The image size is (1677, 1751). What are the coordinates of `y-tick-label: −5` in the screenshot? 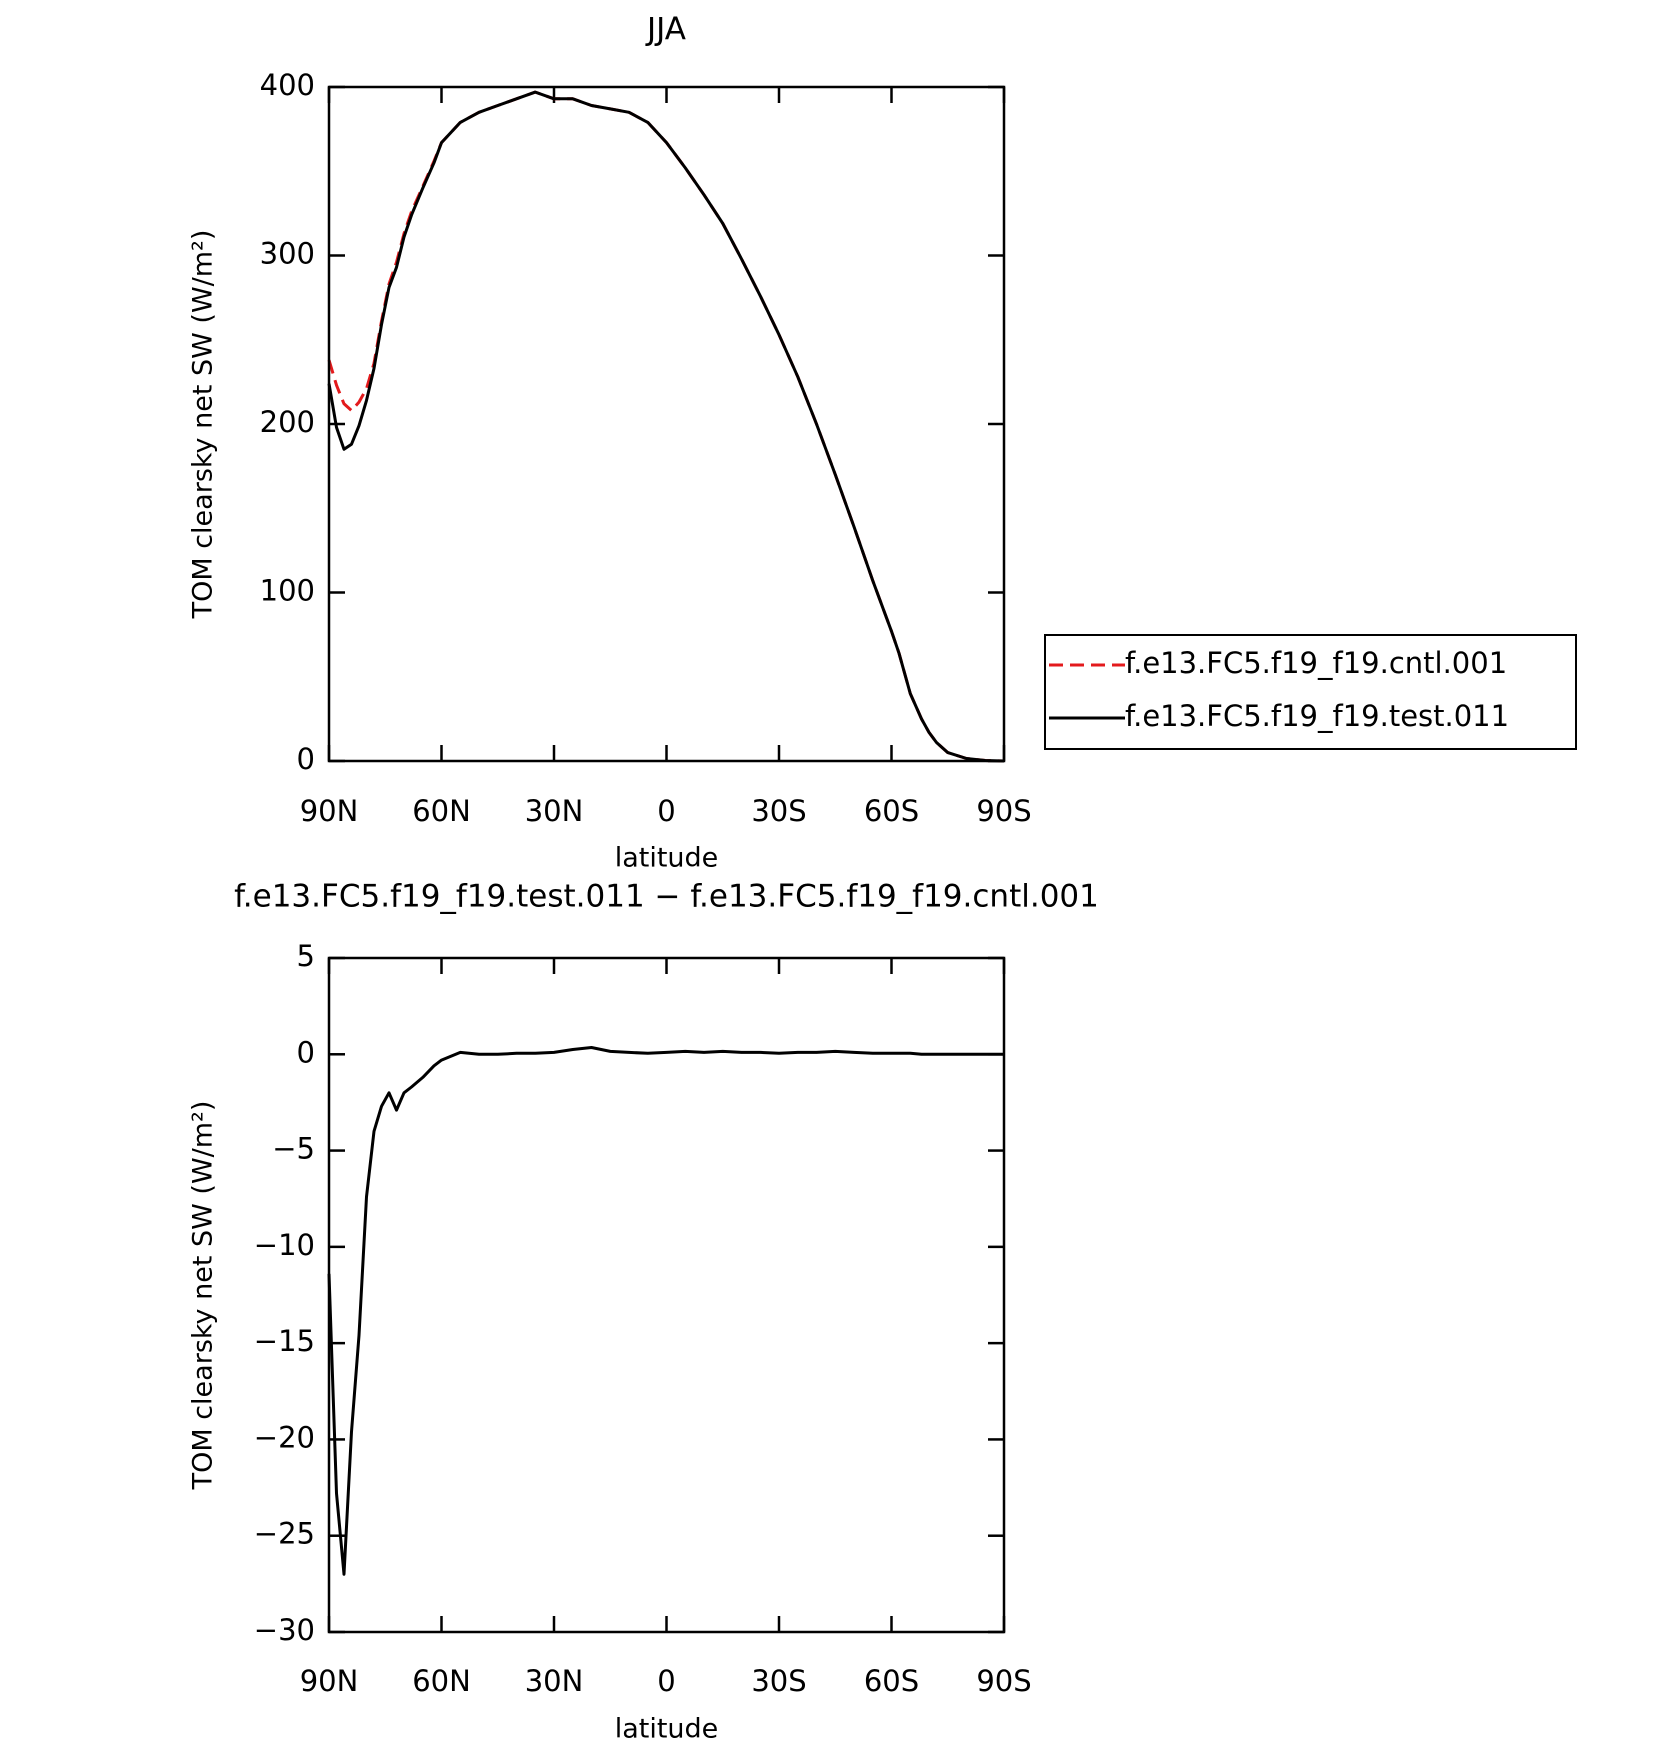 It's located at (293, 1149).